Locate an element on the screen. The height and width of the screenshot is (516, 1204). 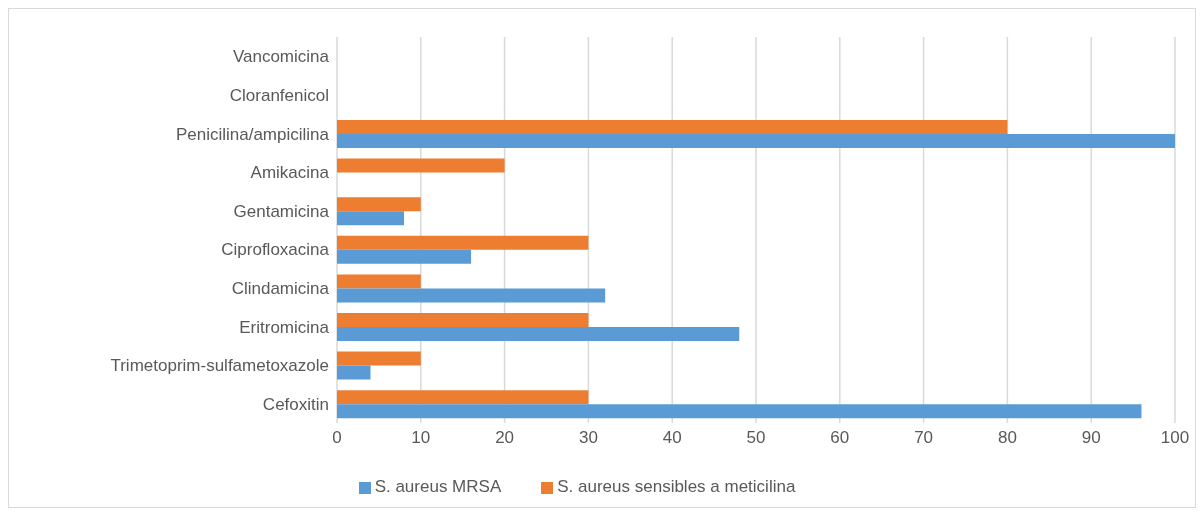
y-tick-label: Cloranfenicol is located at coordinates (279, 95).